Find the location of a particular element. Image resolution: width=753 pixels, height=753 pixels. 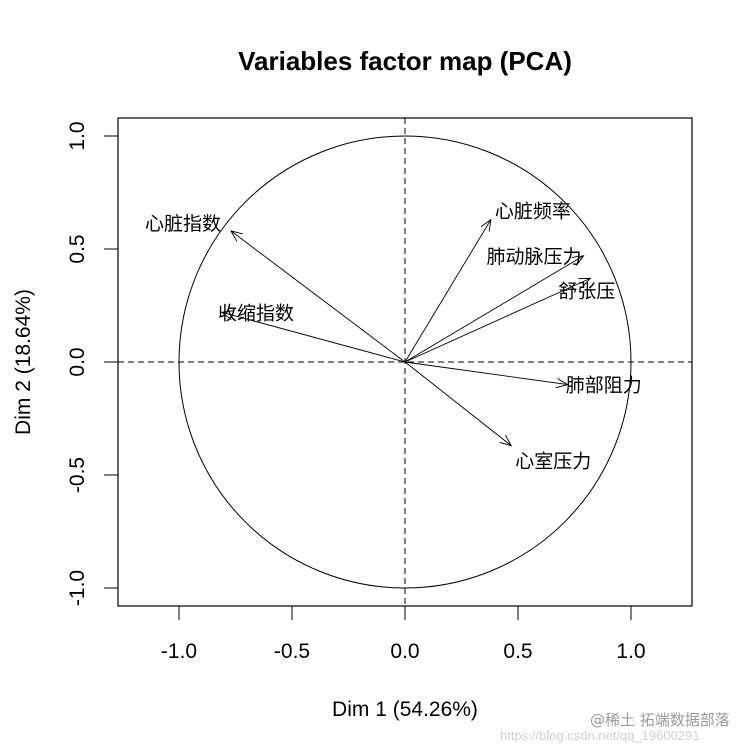

variable-arrow: 舒张压 is located at coordinates (509, 320).